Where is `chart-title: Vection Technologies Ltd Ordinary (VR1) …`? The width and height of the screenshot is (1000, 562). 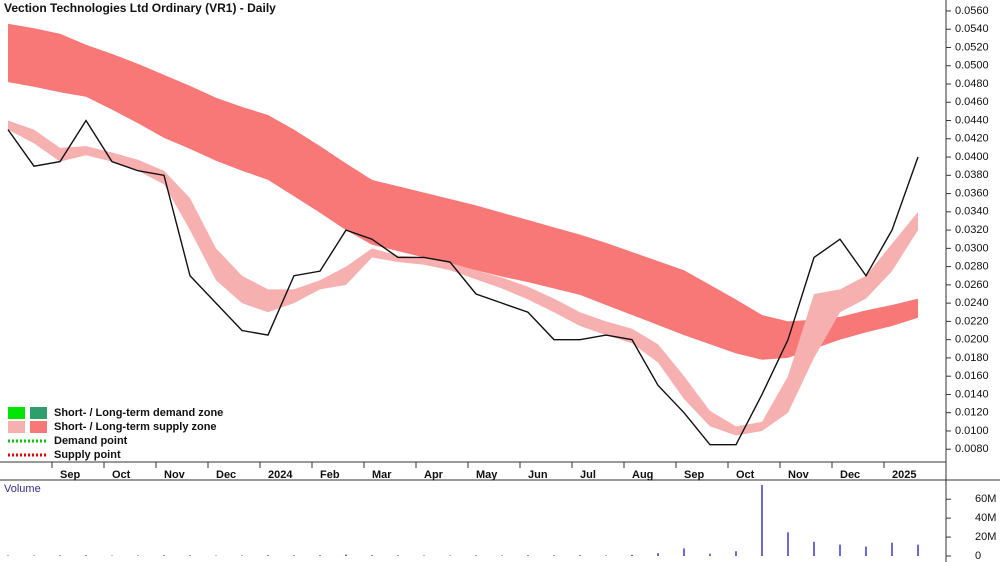
chart-title: Vection Technologies Ltd Ordinary (VR1) … is located at coordinates (140, 8).